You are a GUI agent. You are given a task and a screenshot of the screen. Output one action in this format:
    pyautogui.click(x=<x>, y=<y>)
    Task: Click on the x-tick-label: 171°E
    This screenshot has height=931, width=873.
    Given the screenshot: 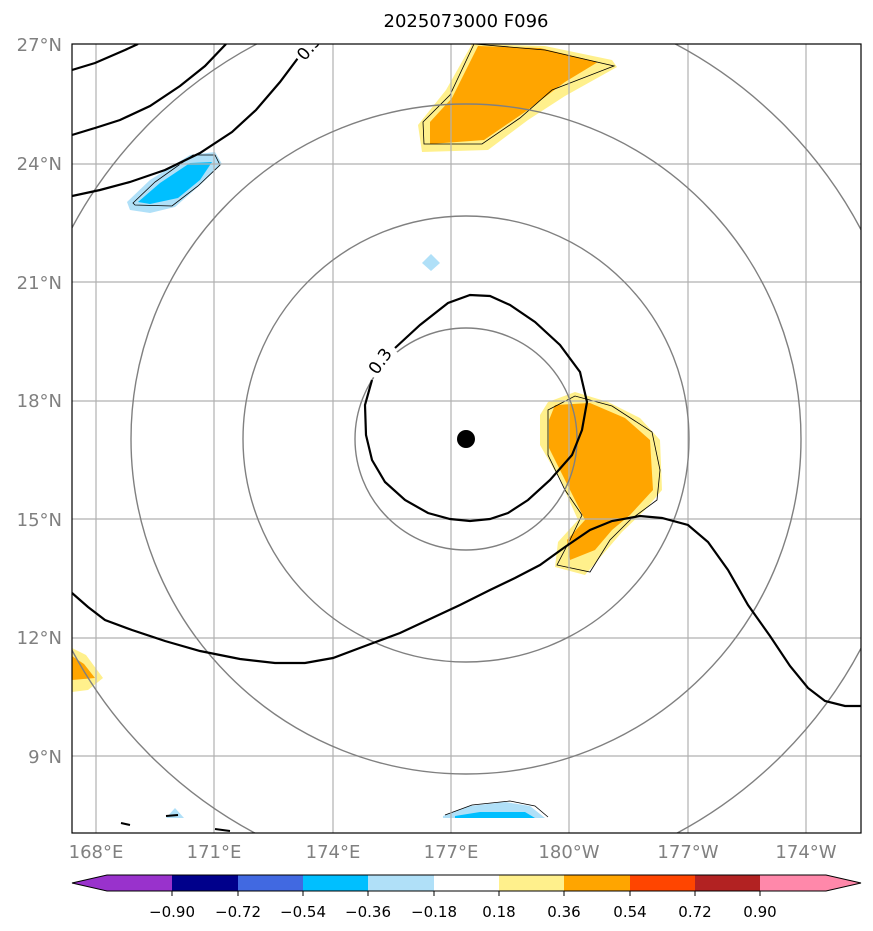 What is the action you would take?
    pyautogui.click(x=214, y=852)
    